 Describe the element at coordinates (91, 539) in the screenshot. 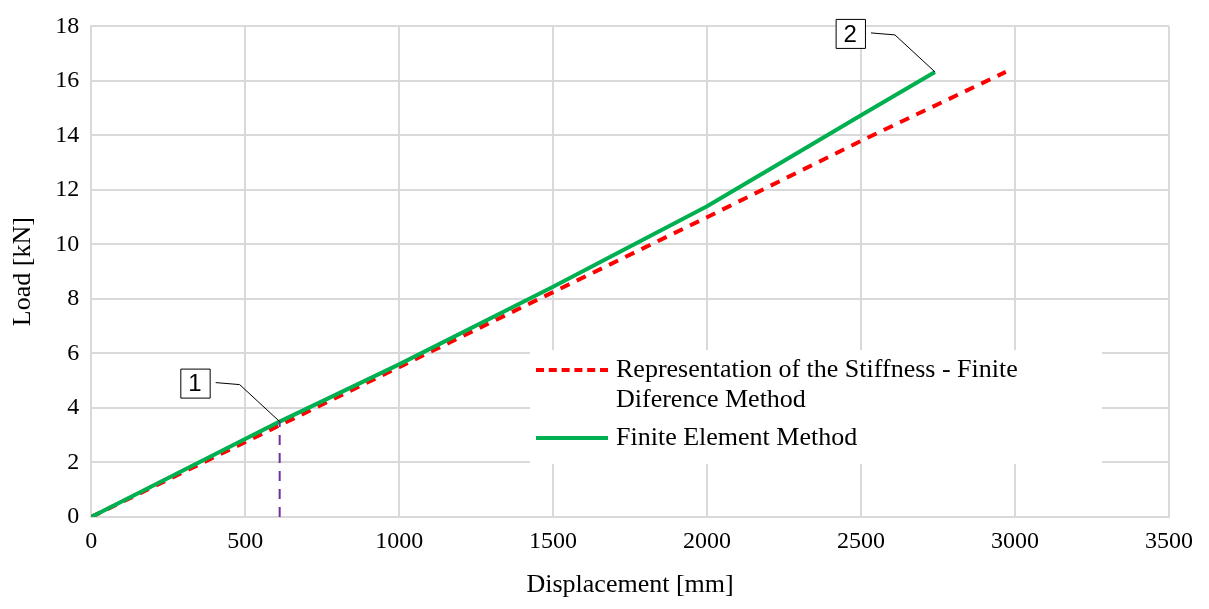

I see `x-tick-label: 0` at that location.